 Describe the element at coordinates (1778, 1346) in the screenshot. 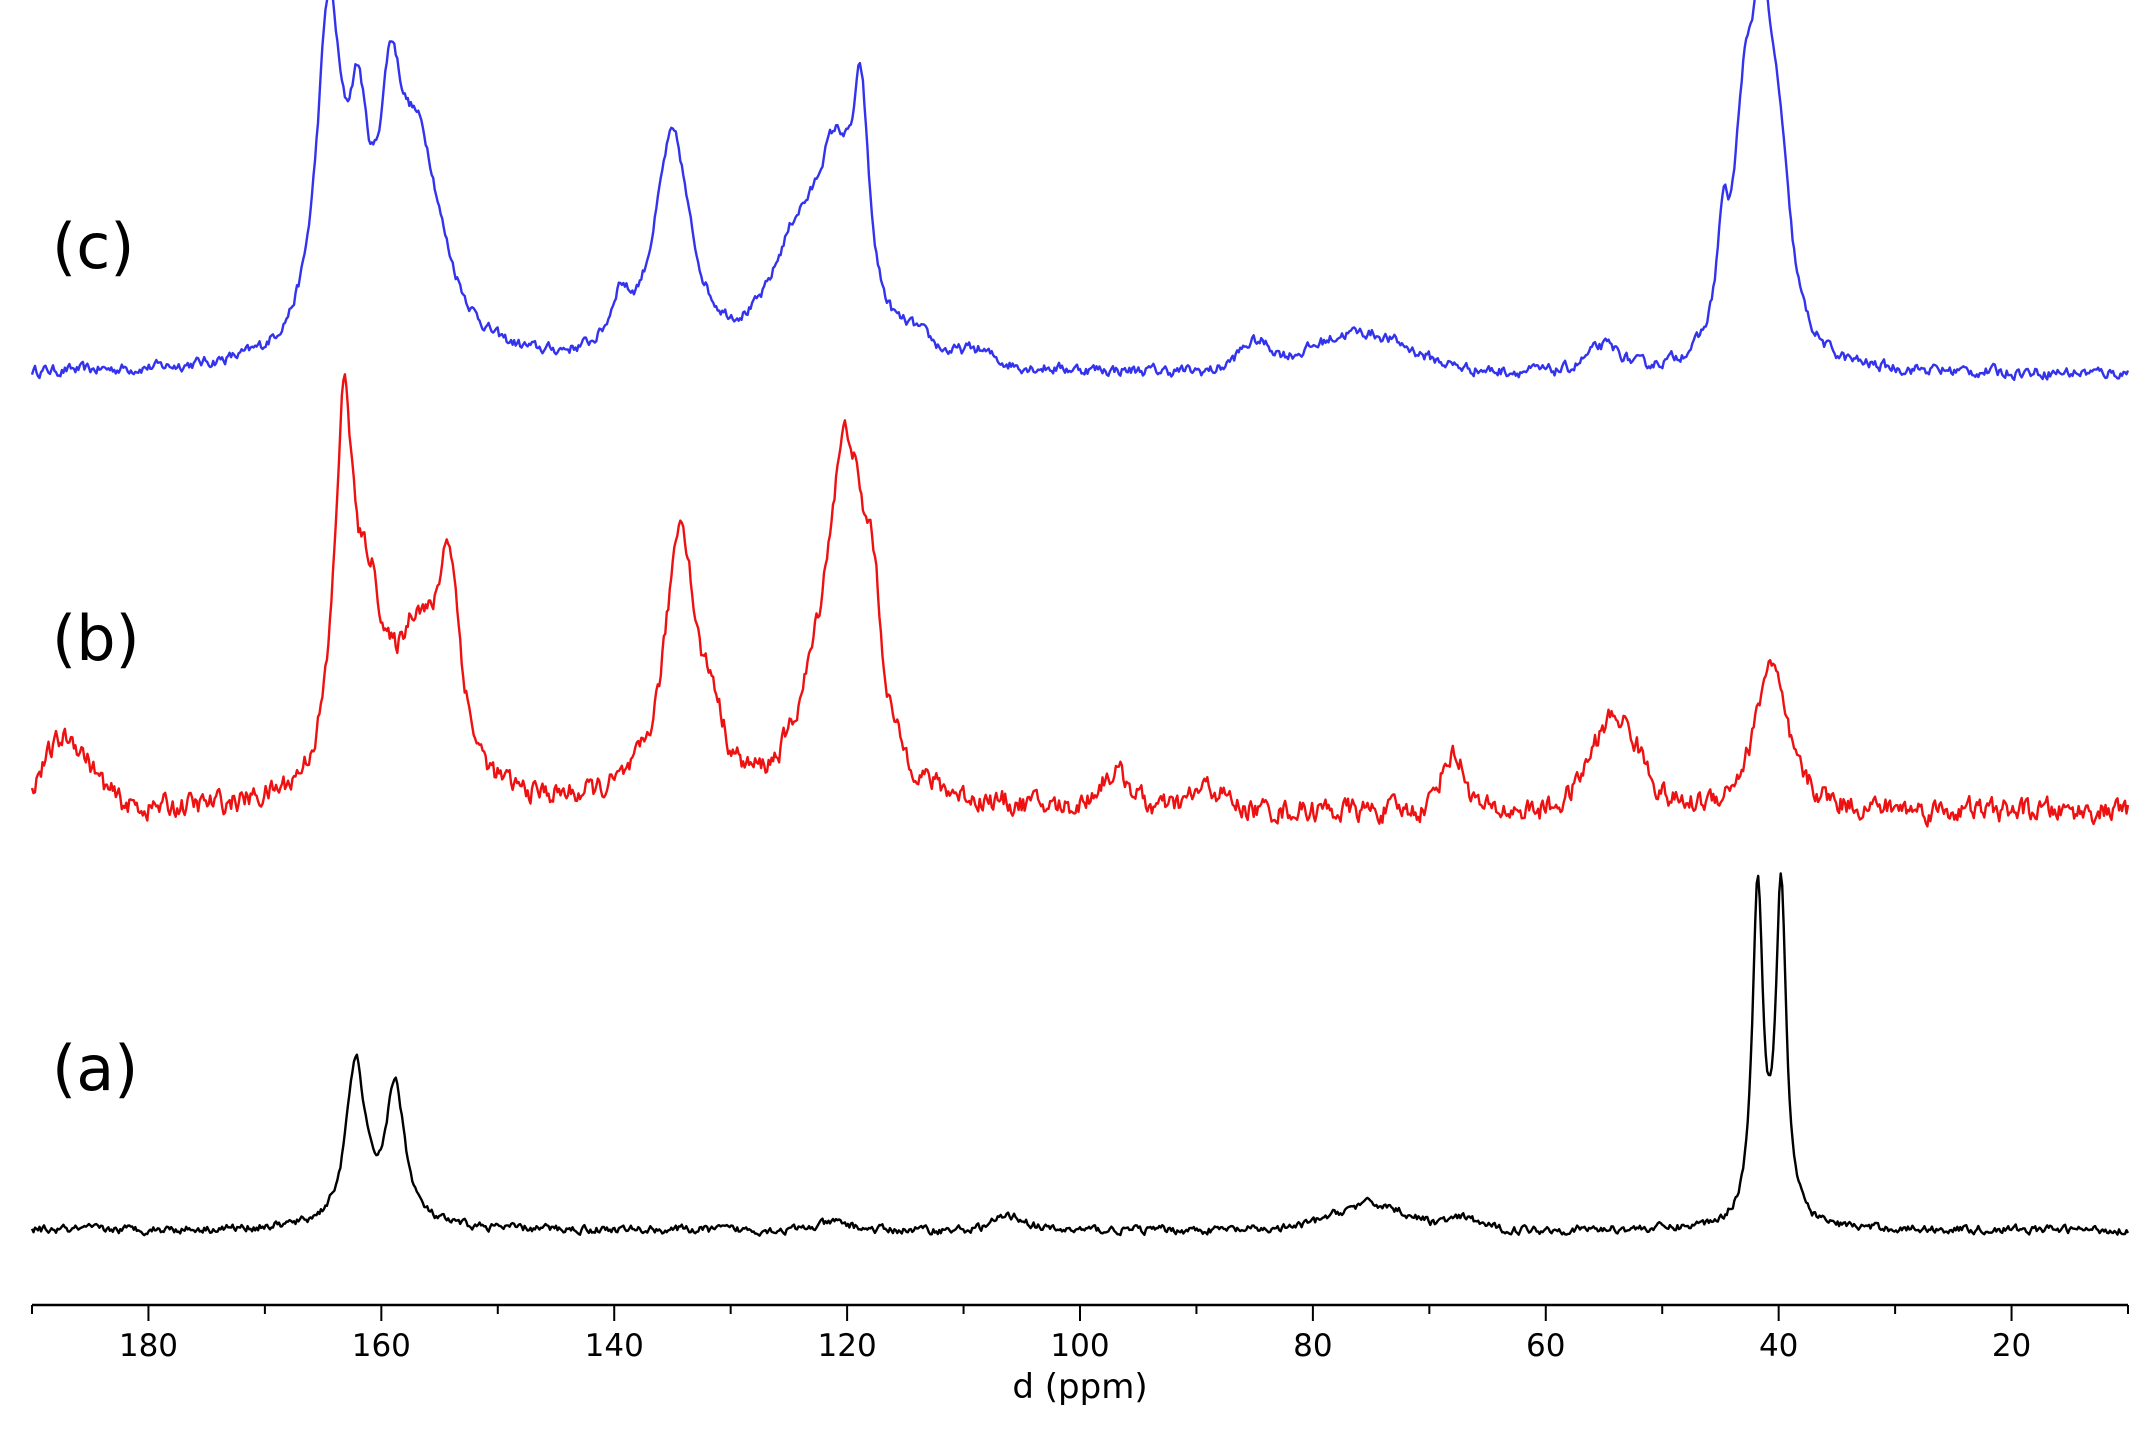

I see `x-tick-label: 40` at that location.